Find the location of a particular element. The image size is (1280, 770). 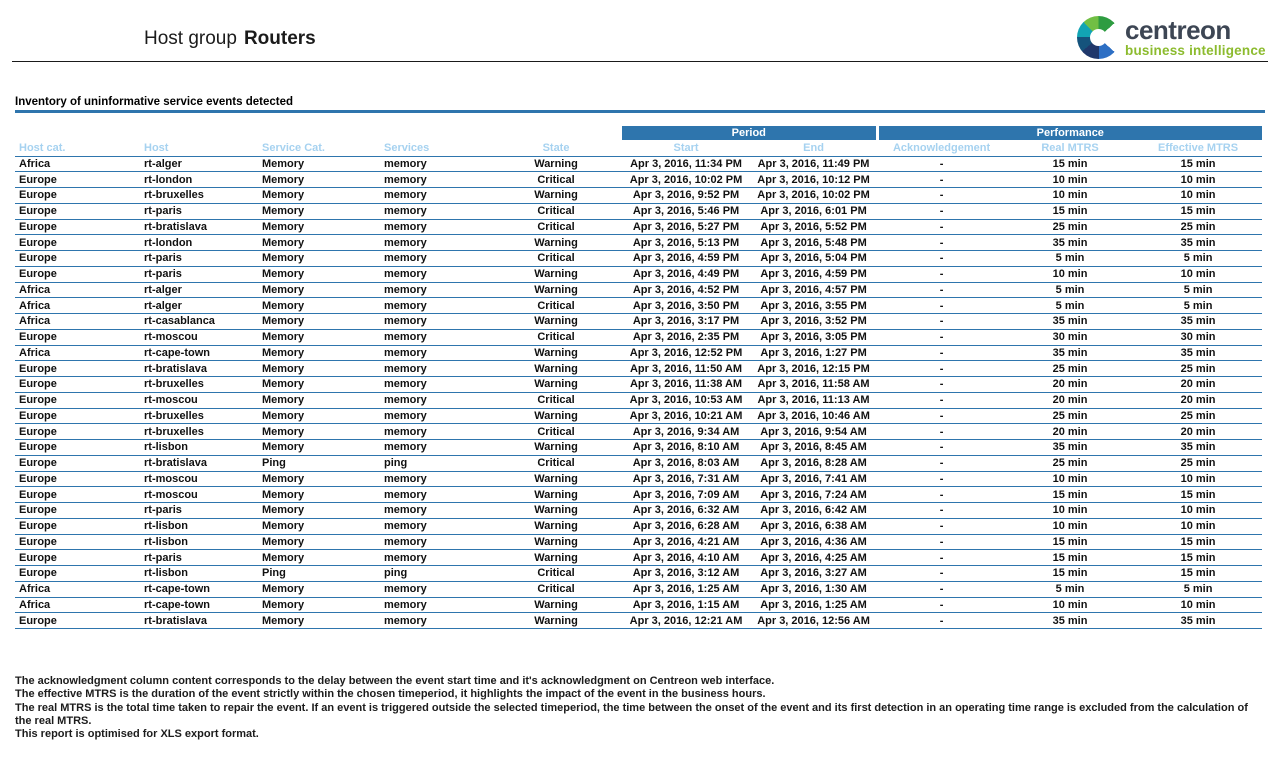

cell-real-mtrs: 15 min is located at coordinates (1070, 494).